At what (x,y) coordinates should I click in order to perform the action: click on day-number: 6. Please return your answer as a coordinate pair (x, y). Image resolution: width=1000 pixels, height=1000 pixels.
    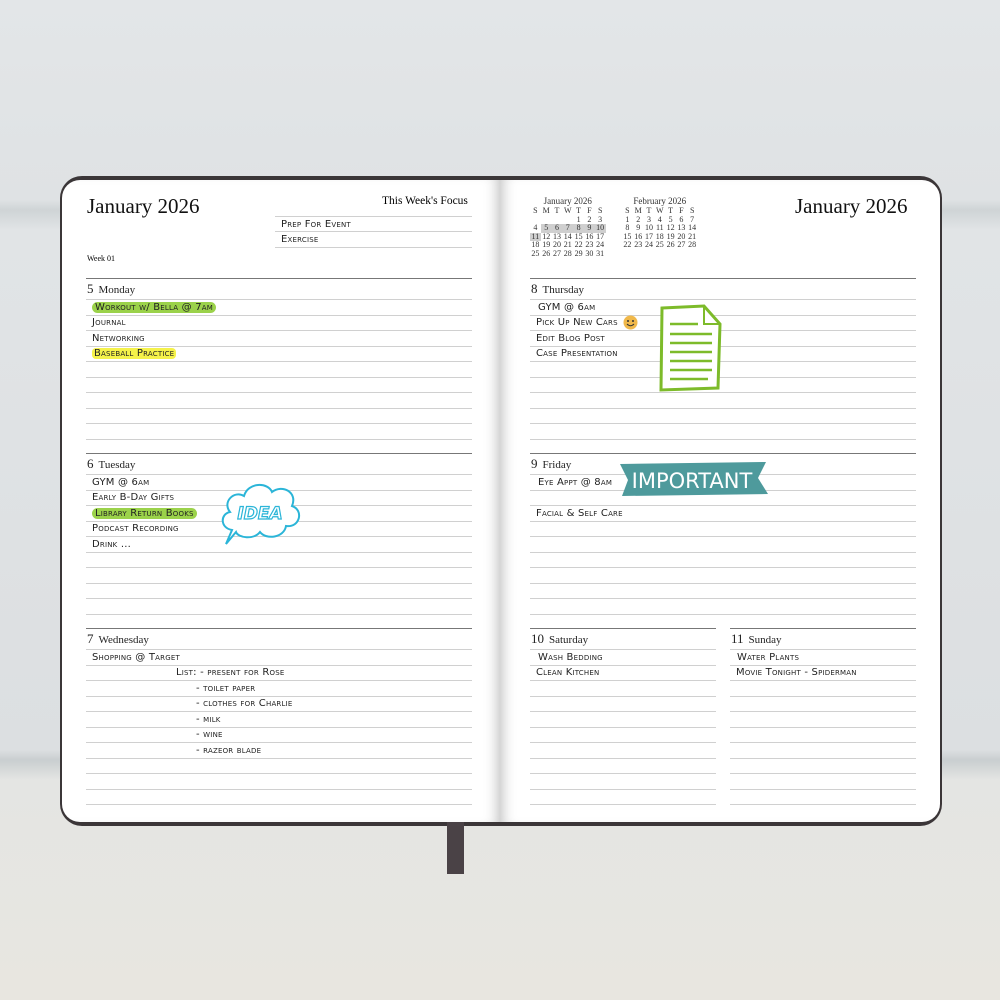
    Looking at the image, I should click on (90, 463).